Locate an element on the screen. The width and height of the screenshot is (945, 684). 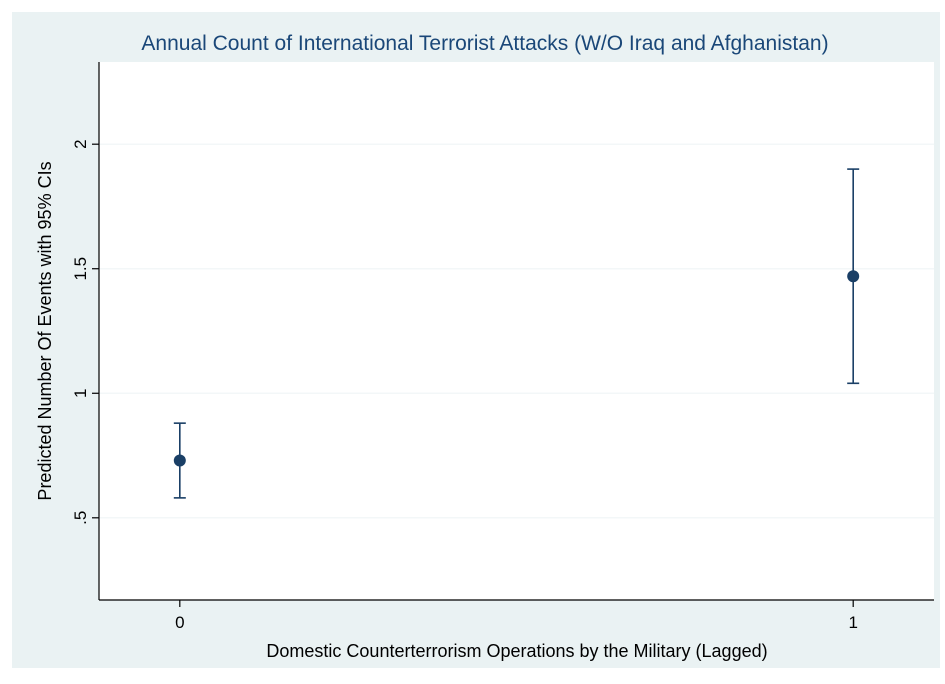
y-tick-label: 2 is located at coordinates (80, 143).